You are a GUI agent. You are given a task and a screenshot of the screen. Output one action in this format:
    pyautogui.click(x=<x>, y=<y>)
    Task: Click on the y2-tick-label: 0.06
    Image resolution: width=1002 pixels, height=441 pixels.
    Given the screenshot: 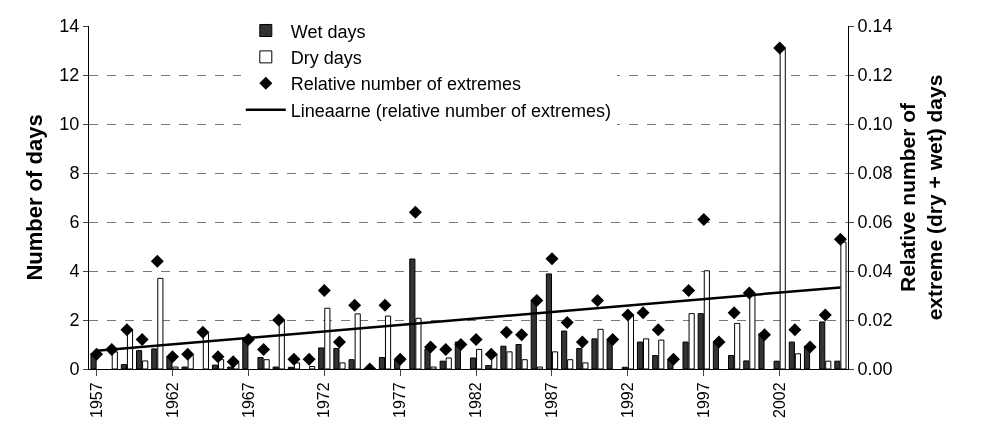 What is the action you would take?
    pyautogui.click(x=875, y=222)
    